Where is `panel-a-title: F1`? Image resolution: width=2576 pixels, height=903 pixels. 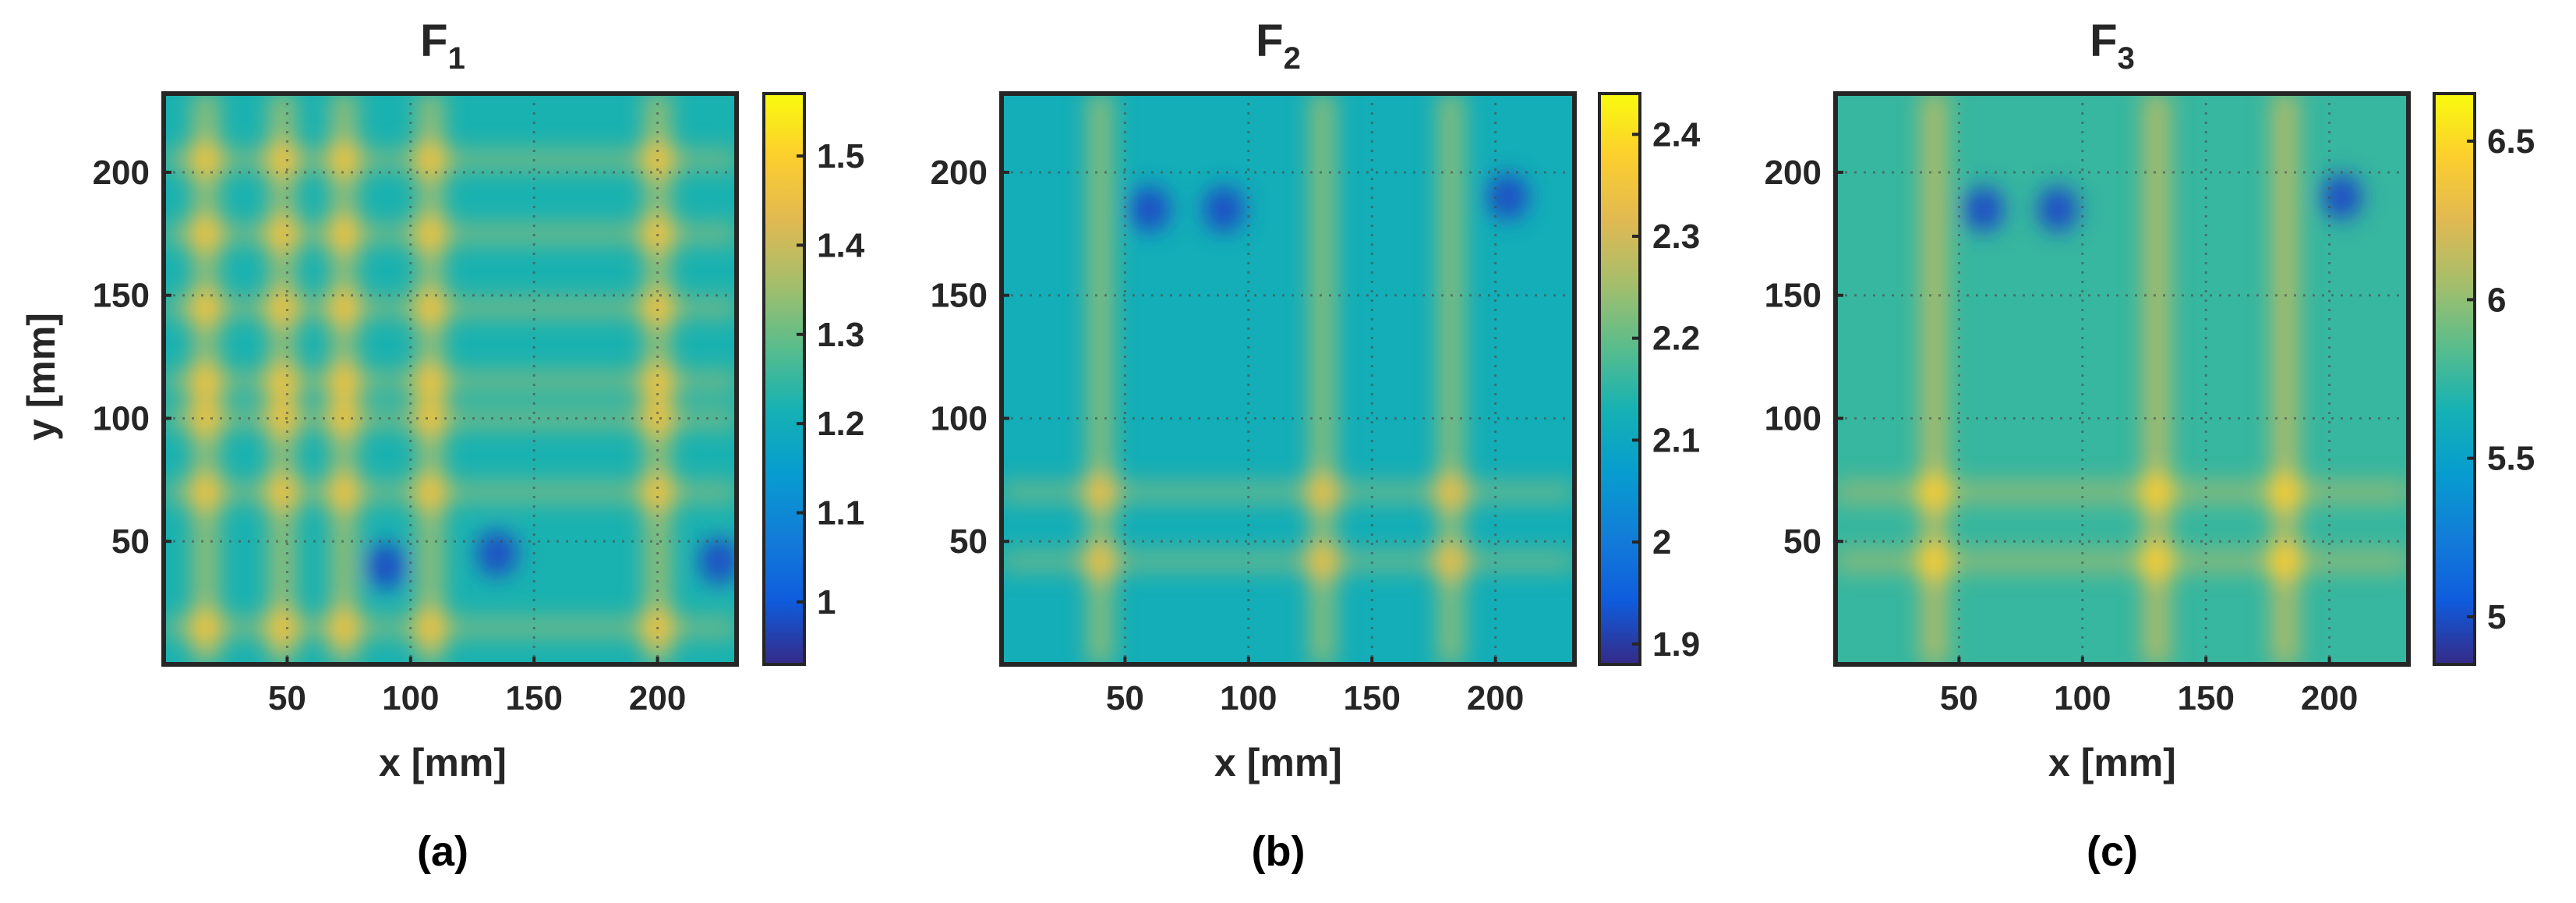 panel-a-title: F1 is located at coordinates (442, 46).